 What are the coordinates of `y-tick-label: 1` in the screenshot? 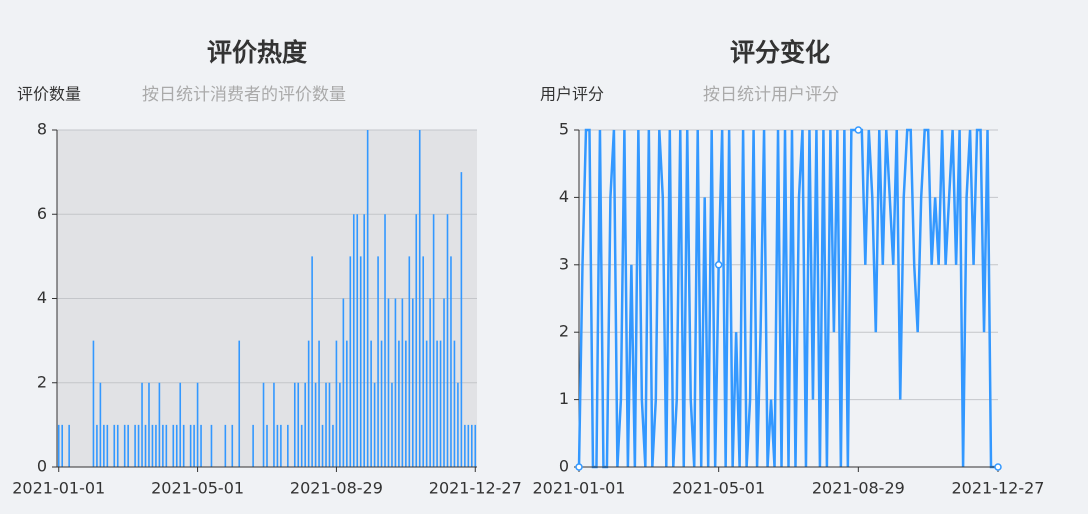 It's located at (564, 398).